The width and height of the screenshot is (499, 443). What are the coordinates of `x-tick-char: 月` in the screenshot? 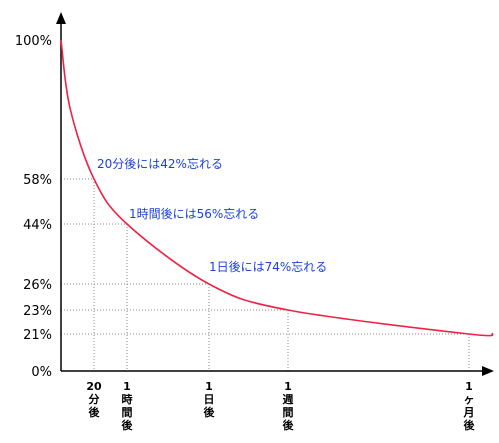 It's located at (469, 412).